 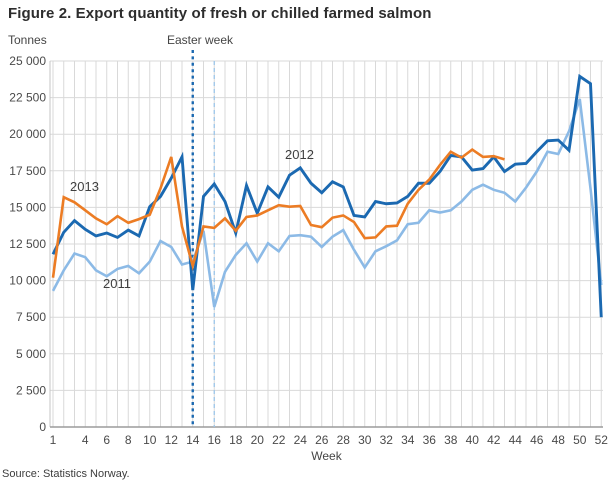 I want to click on svg-text: 18, so click(x=236, y=440).